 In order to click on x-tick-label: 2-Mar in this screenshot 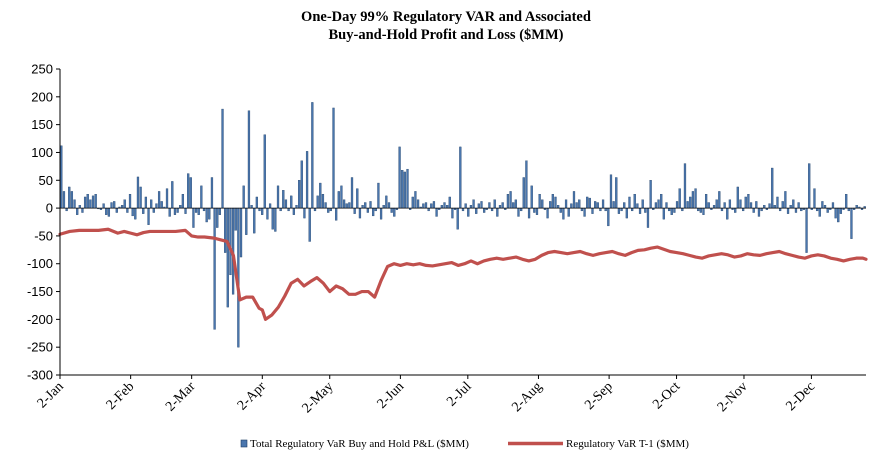, I will do `click(181, 397)`.